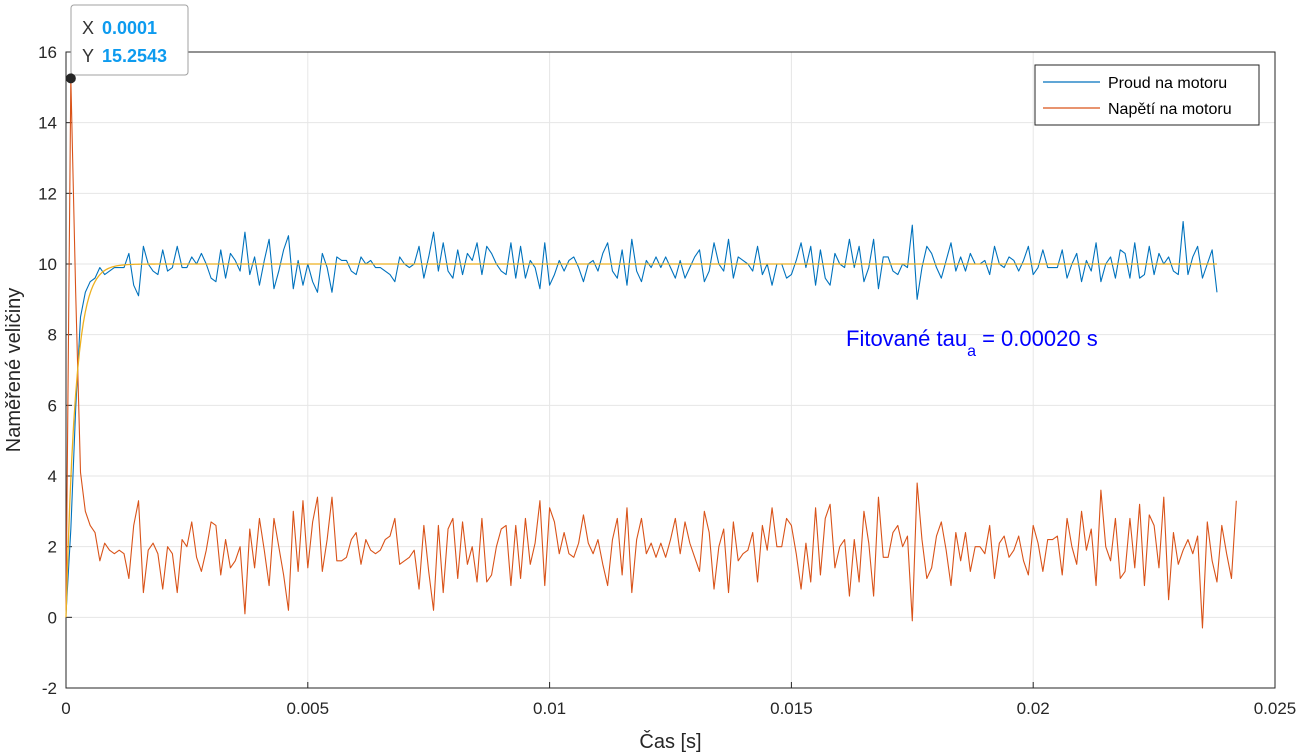 The width and height of the screenshot is (1304, 756). I want to click on y-tick-label: 6, so click(52, 405).